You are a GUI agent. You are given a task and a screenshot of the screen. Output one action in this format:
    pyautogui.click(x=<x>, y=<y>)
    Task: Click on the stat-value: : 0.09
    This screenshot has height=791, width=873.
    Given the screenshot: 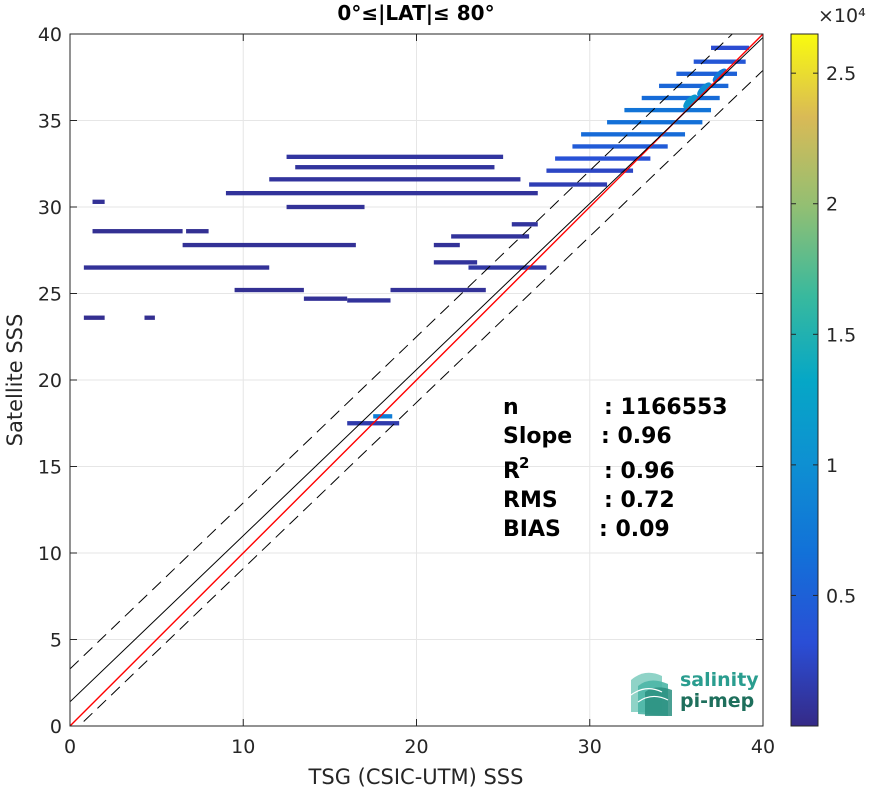 What is the action you would take?
    pyautogui.click(x=634, y=529)
    